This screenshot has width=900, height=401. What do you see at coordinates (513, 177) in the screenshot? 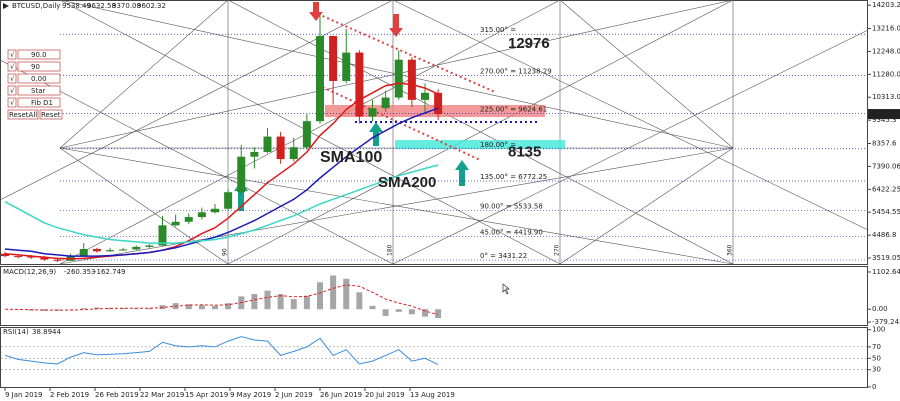
I see `gann-level-label: 135.00° = 6772.25` at bounding box center [513, 177].